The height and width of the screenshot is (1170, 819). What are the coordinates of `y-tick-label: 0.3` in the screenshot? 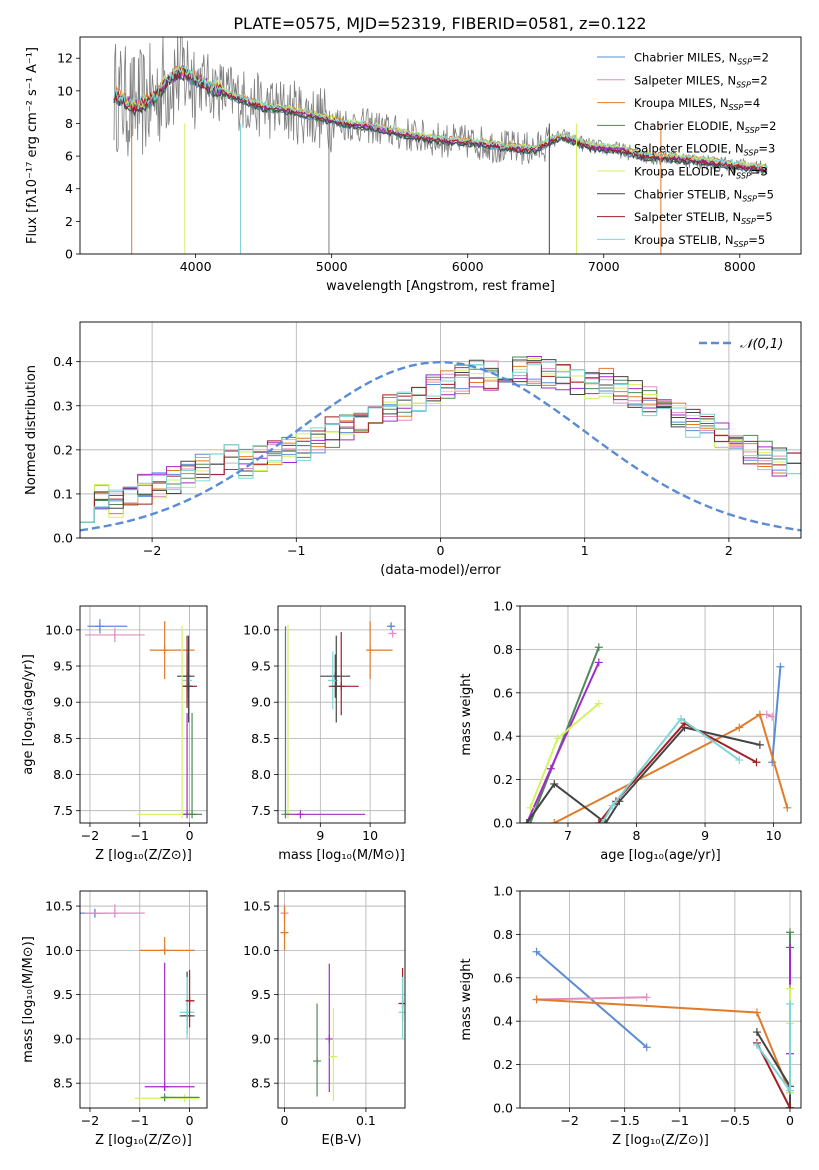 It's located at (63, 405).